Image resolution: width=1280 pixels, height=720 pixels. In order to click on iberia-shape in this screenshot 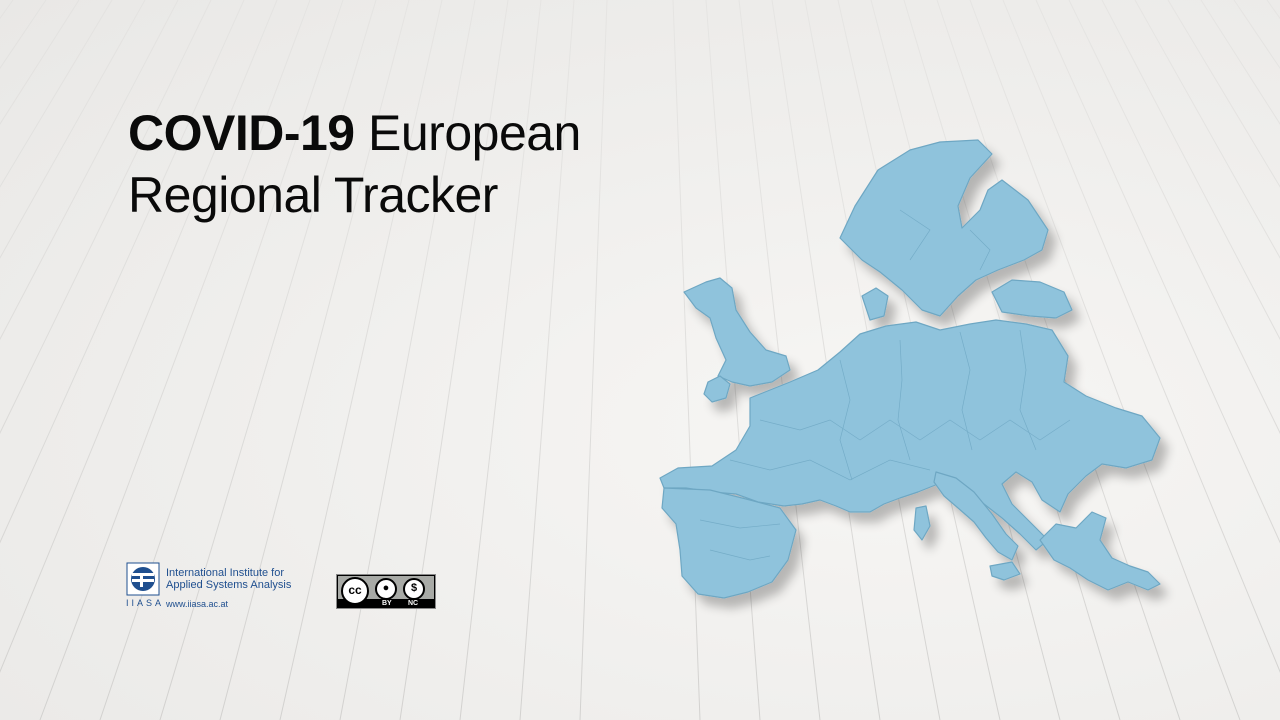, I will do `click(729, 543)`.